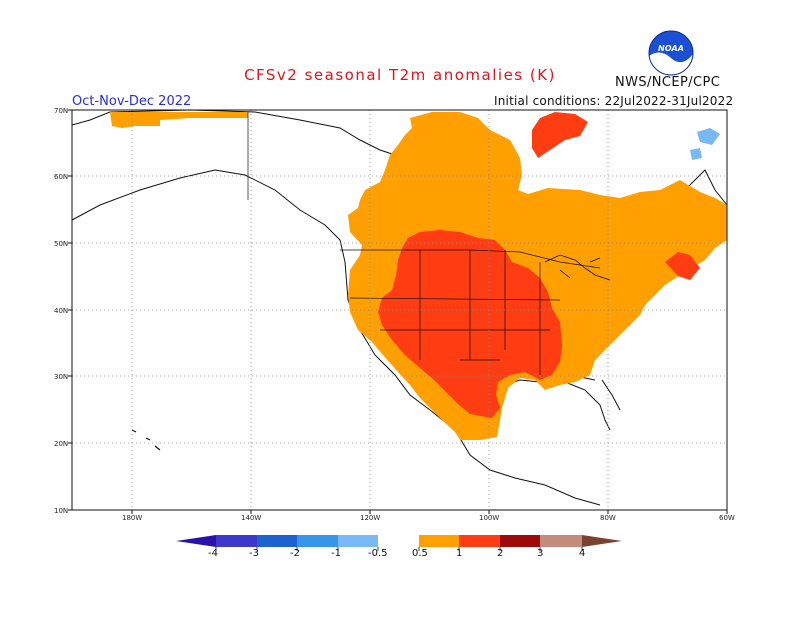 Image resolution: width=800 pixels, height=618 pixels. What do you see at coordinates (61, 111) in the screenshot?
I see `lat-label: 70N` at bounding box center [61, 111].